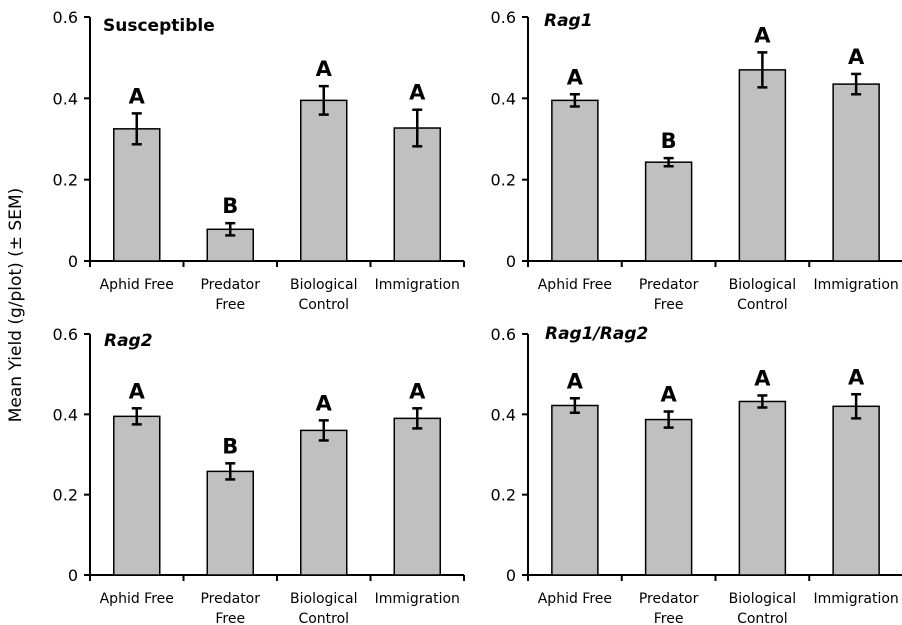 The width and height of the screenshot is (902, 625). What do you see at coordinates (568, 21) in the screenshot?
I see `panel-title: Rag1` at bounding box center [568, 21].